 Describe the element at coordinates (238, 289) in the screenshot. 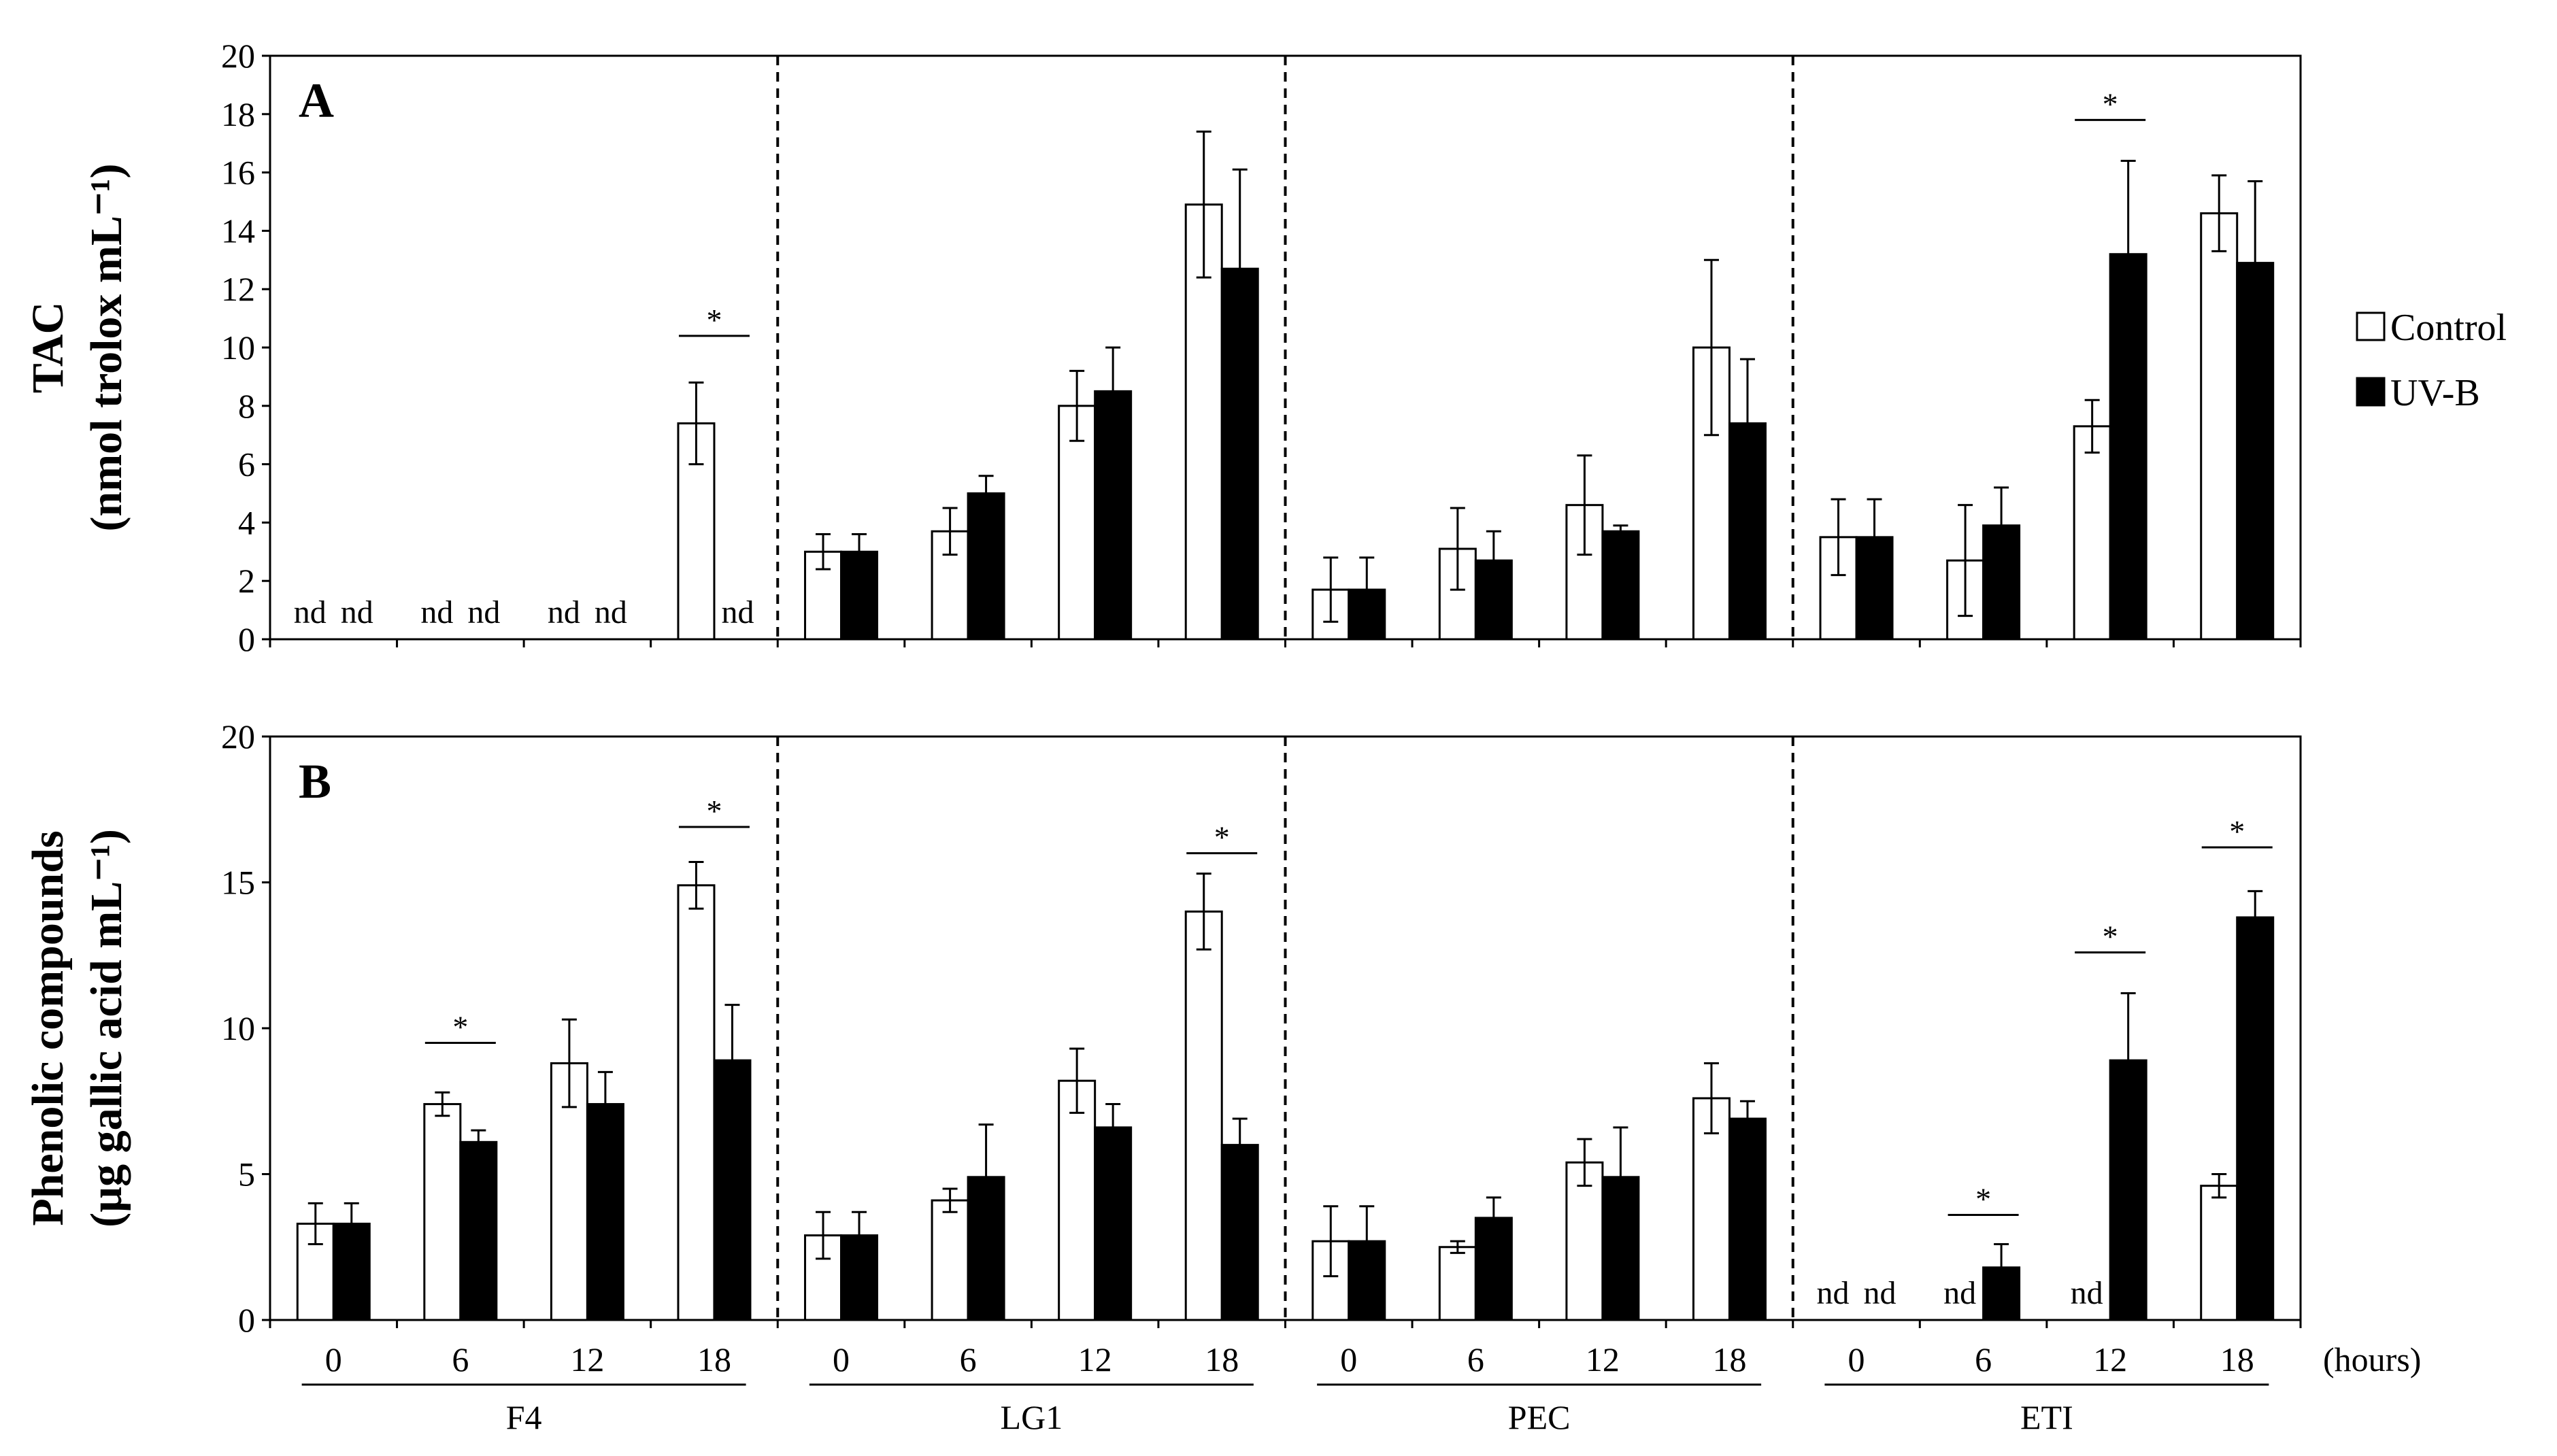

I see `y-tick-label: 12` at that location.